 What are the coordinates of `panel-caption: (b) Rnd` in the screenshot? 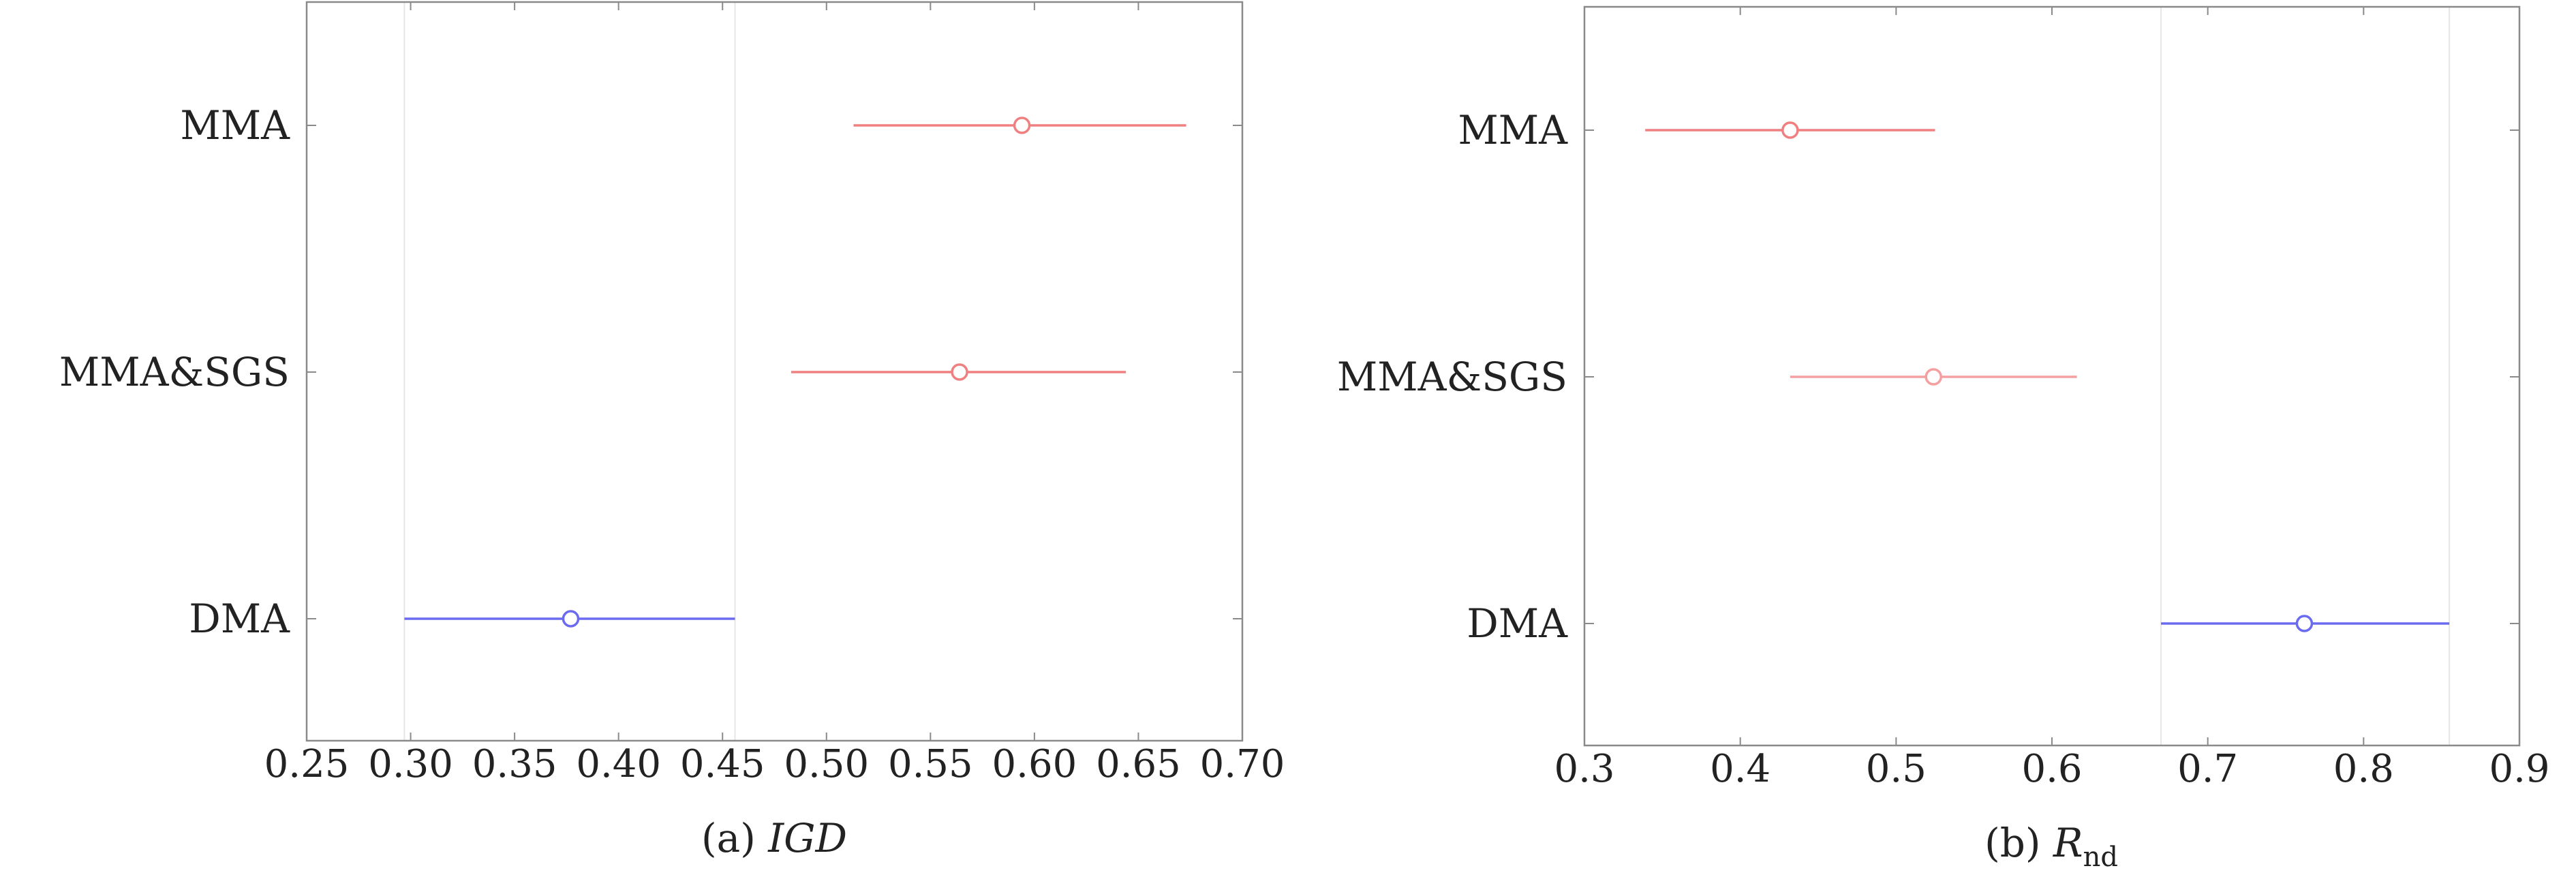 It's located at (2051, 846).